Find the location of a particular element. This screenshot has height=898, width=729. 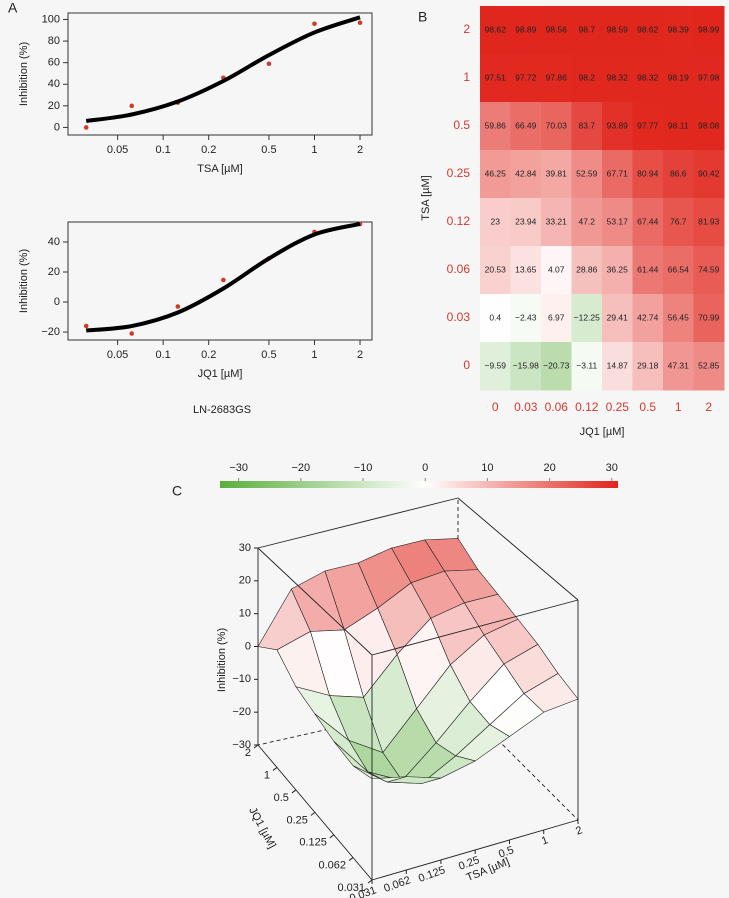

cell-label: 66.54 is located at coordinates (679, 269).